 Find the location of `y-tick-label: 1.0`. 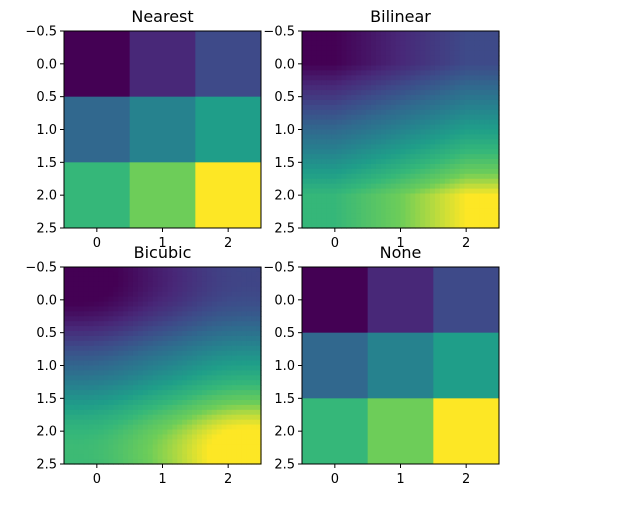

y-tick-label: 1.0 is located at coordinates (46, 366).